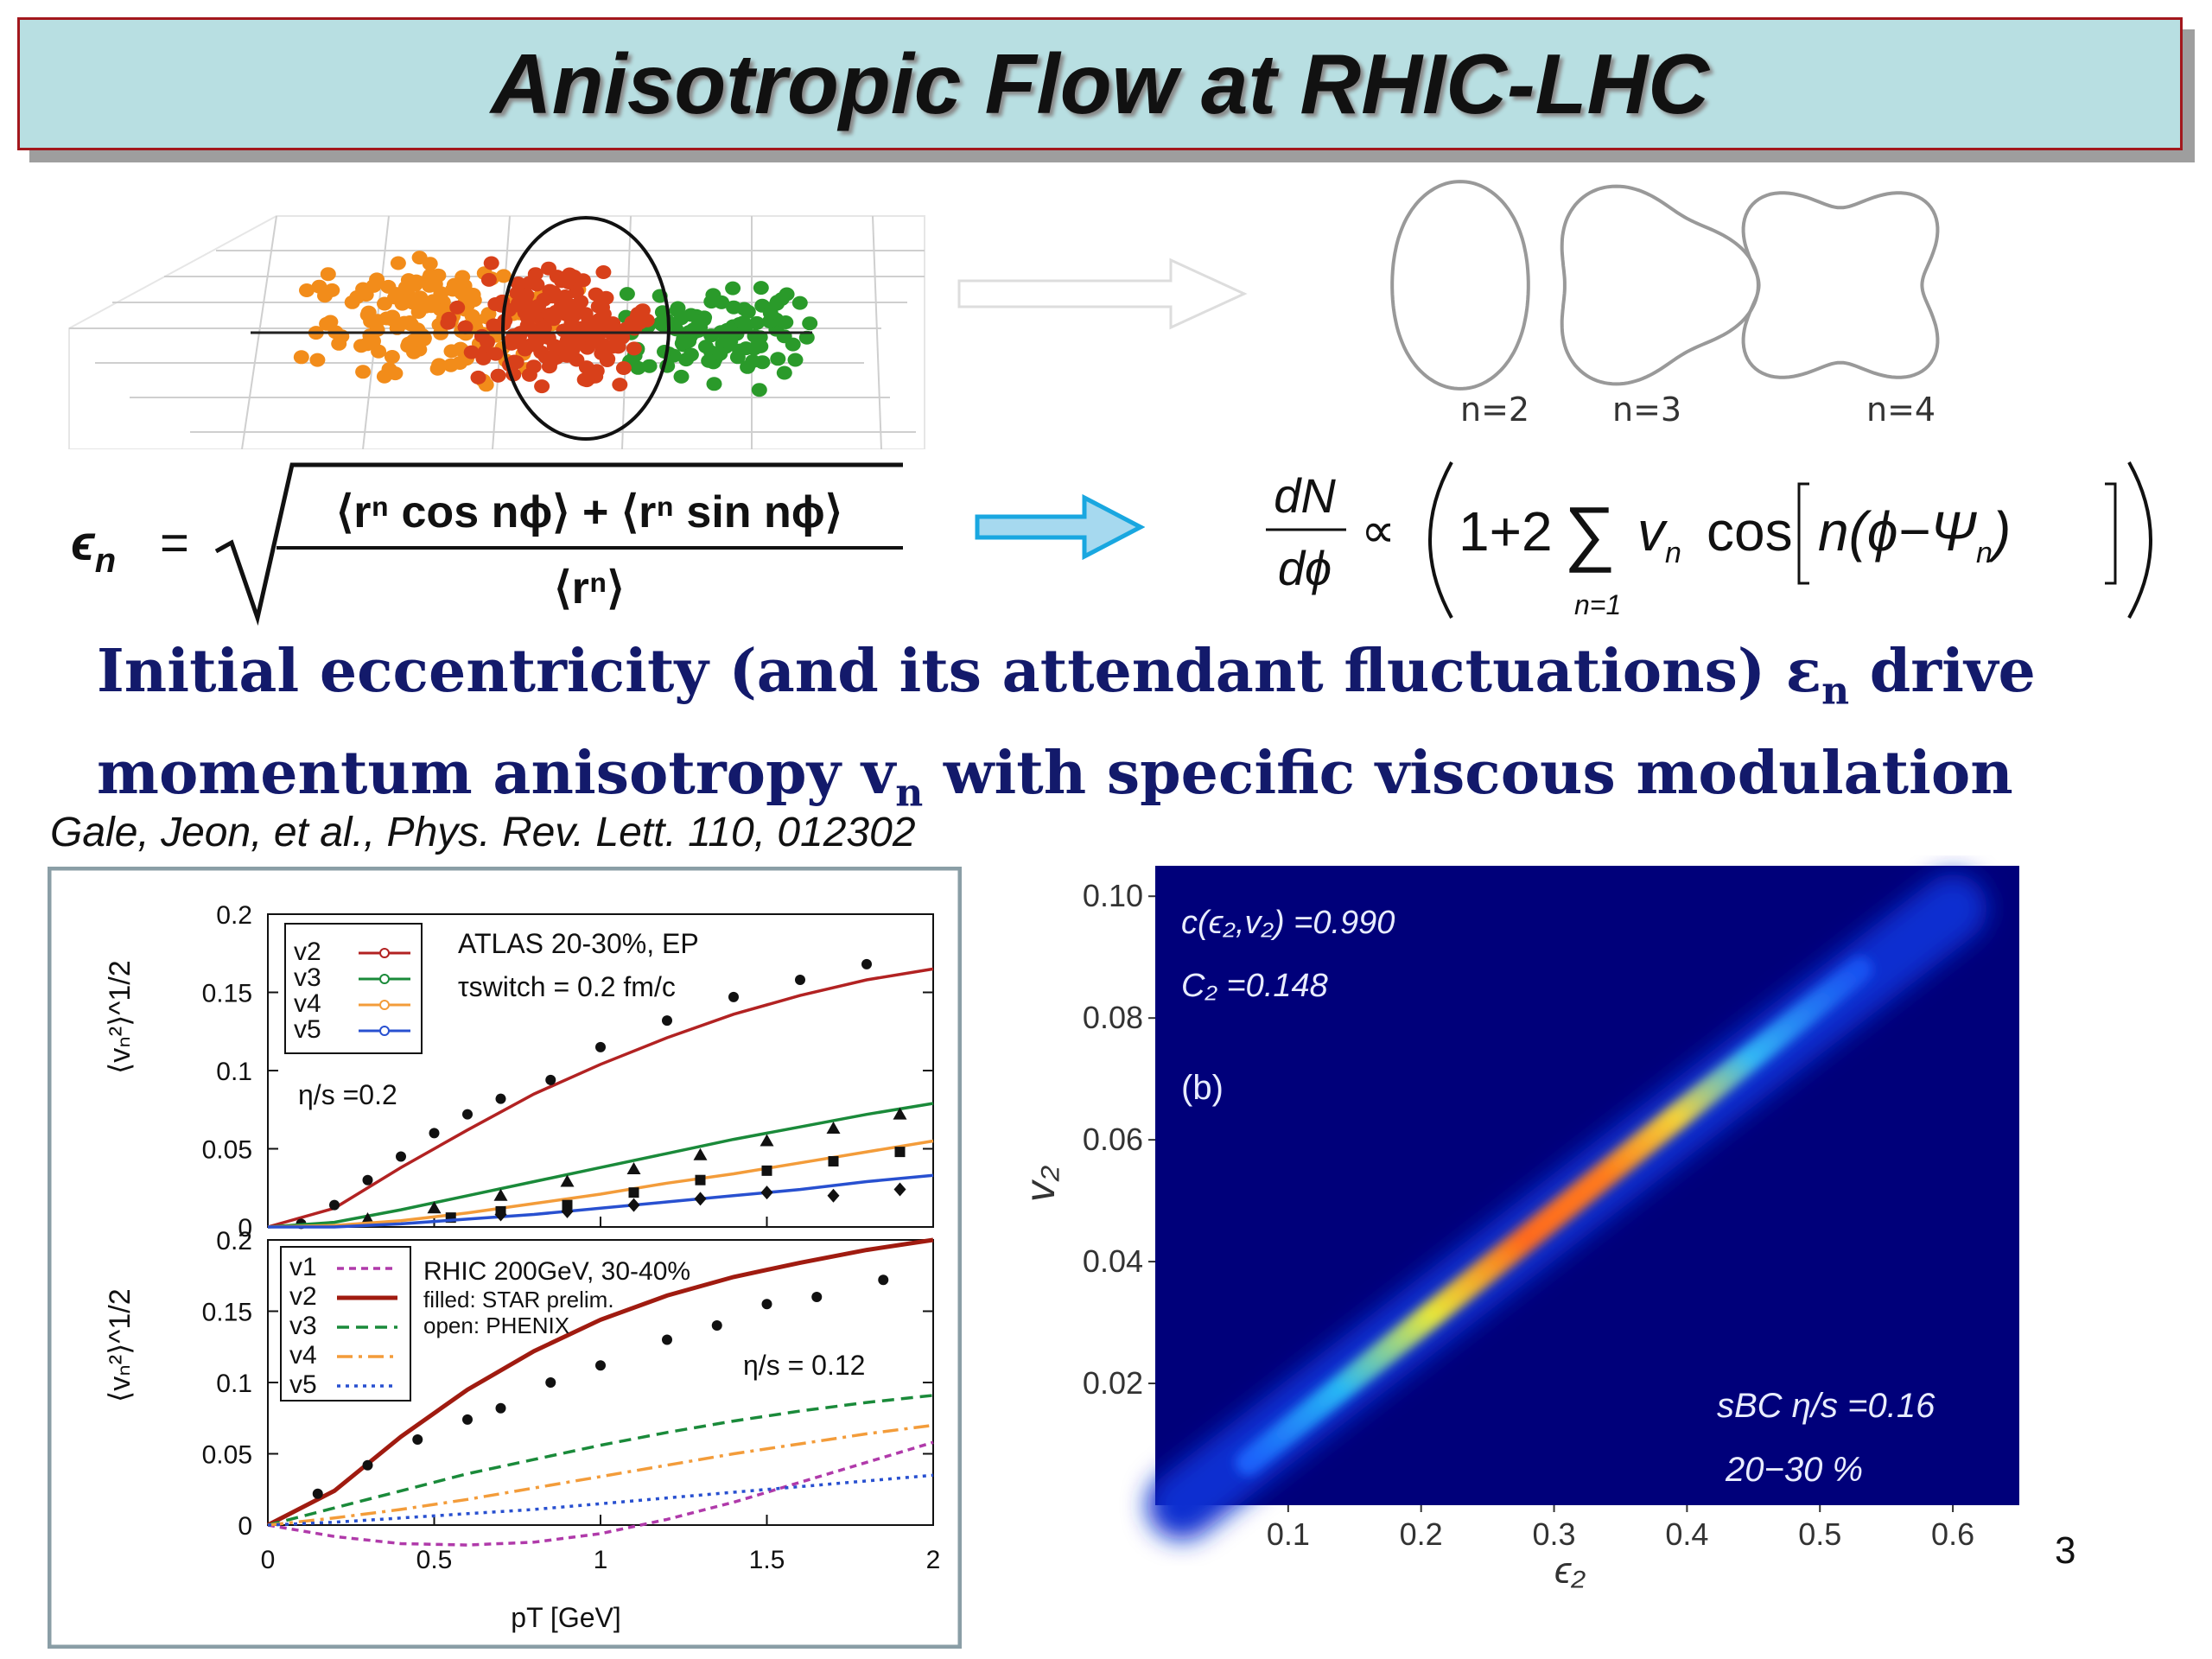 This screenshot has height=1659, width=2212. I want to click on y-tick-label: 0.04, so click(1113, 1261).